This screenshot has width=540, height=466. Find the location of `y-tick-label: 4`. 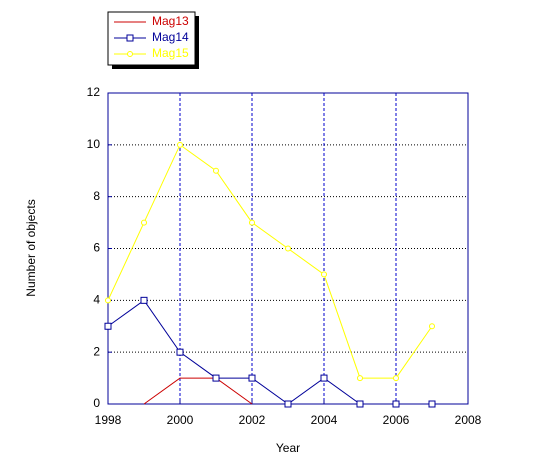

y-tick-label: 4 is located at coordinates (96, 300).